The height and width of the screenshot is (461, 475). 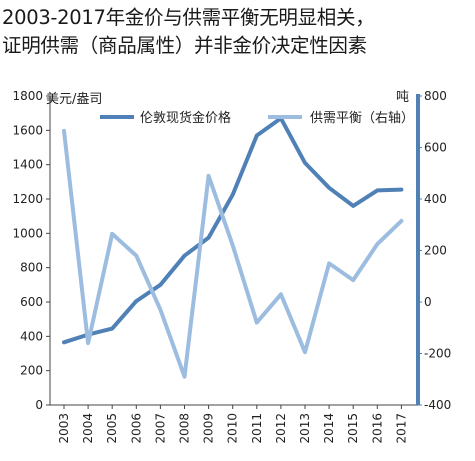 What do you see at coordinates (329, 188) in the screenshot?
I see `gold-price-point-2014` at bounding box center [329, 188].